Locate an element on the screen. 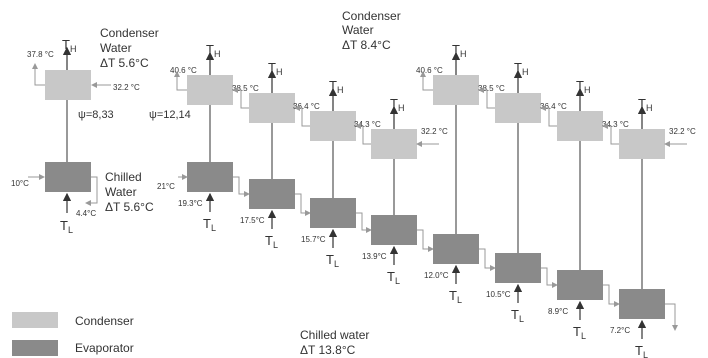 This screenshot has width=708, height=358. evap-out-temp: 15.7°C is located at coordinates (313, 239).